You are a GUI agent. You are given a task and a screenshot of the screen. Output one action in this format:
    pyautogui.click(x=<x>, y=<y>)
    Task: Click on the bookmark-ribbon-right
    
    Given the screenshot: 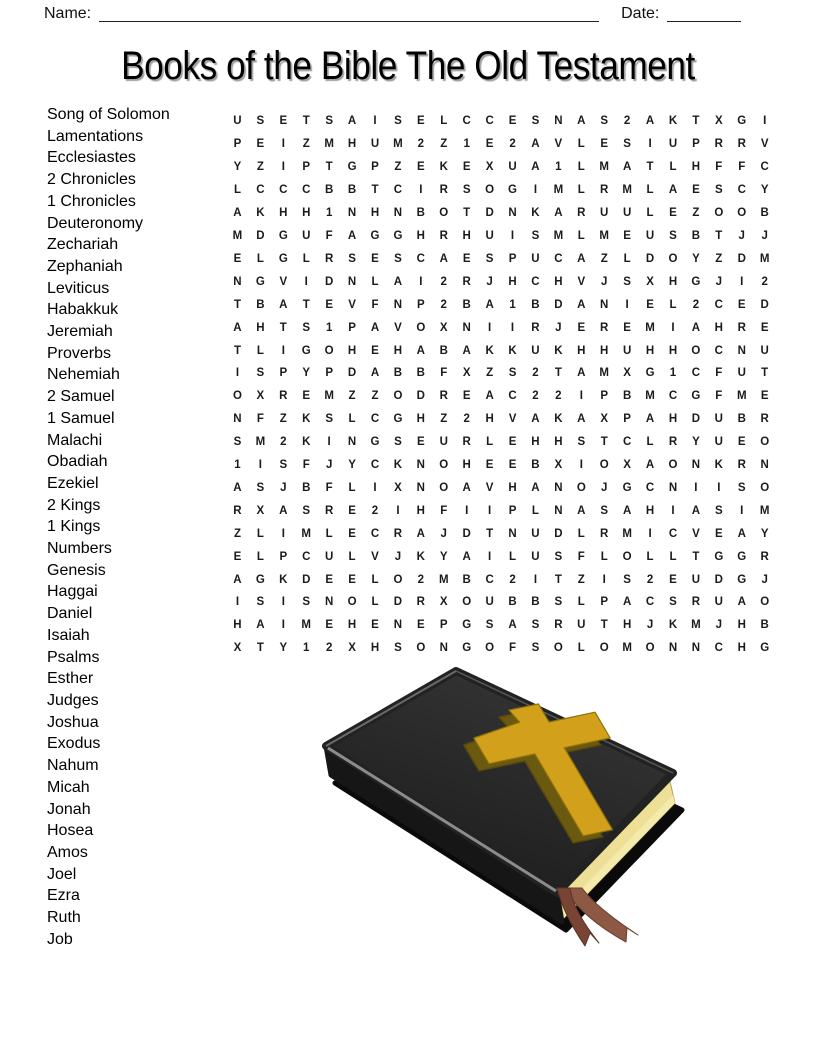 What is the action you would take?
    pyautogui.click(x=601, y=915)
    